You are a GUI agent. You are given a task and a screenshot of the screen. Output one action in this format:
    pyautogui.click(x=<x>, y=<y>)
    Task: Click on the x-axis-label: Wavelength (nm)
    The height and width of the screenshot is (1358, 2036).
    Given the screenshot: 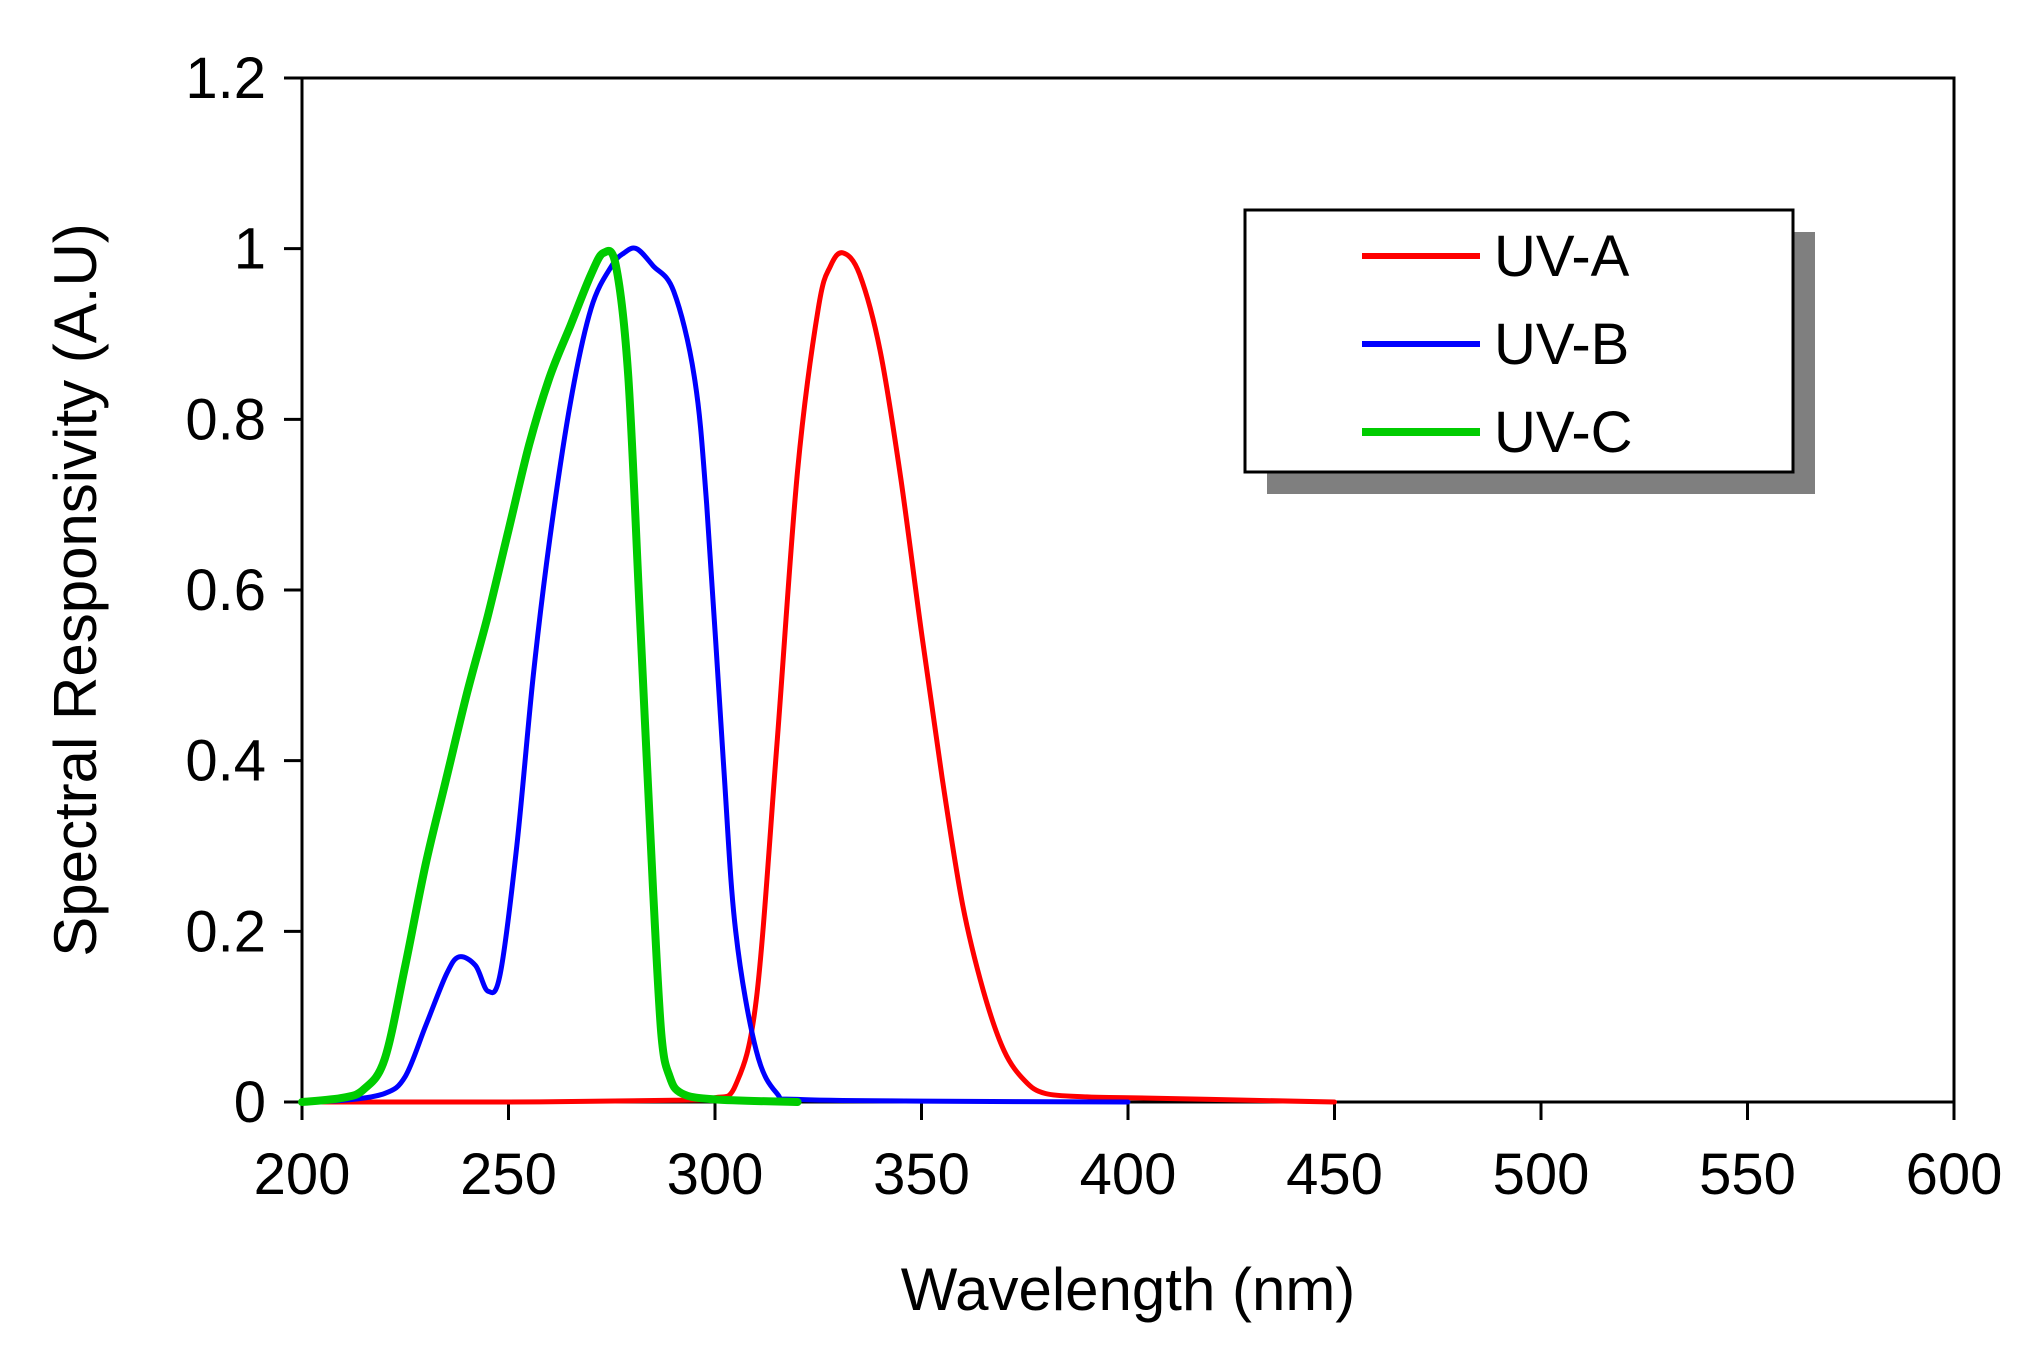 What is the action you would take?
    pyautogui.click(x=1128, y=1289)
    